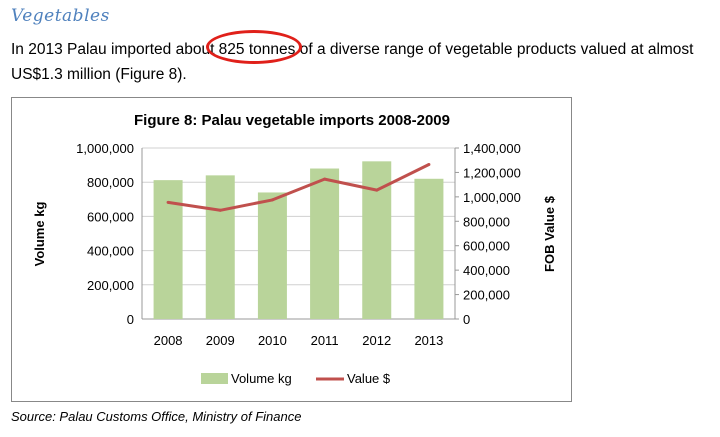  What do you see at coordinates (106, 49) in the screenshot?
I see `paragraph-text-start: In 2013 Palau imported abo` at bounding box center [106, 49].